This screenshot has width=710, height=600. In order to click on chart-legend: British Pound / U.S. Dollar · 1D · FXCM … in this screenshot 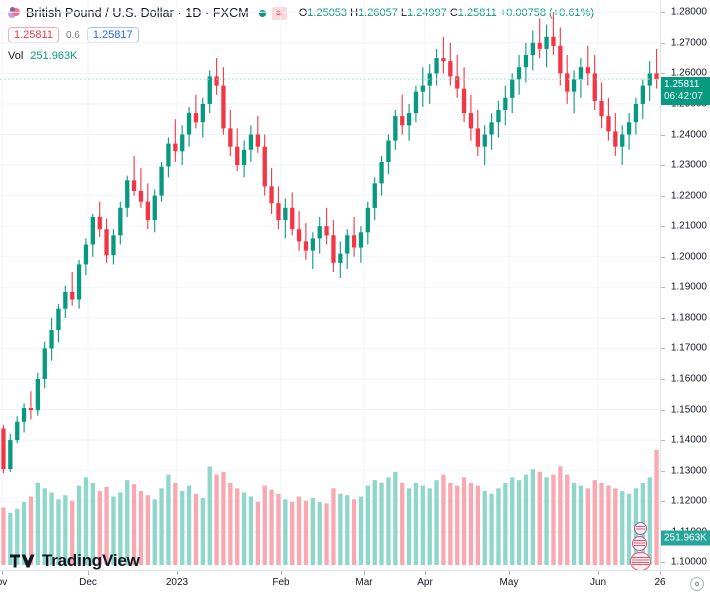, I will do `click(338, 34)`.